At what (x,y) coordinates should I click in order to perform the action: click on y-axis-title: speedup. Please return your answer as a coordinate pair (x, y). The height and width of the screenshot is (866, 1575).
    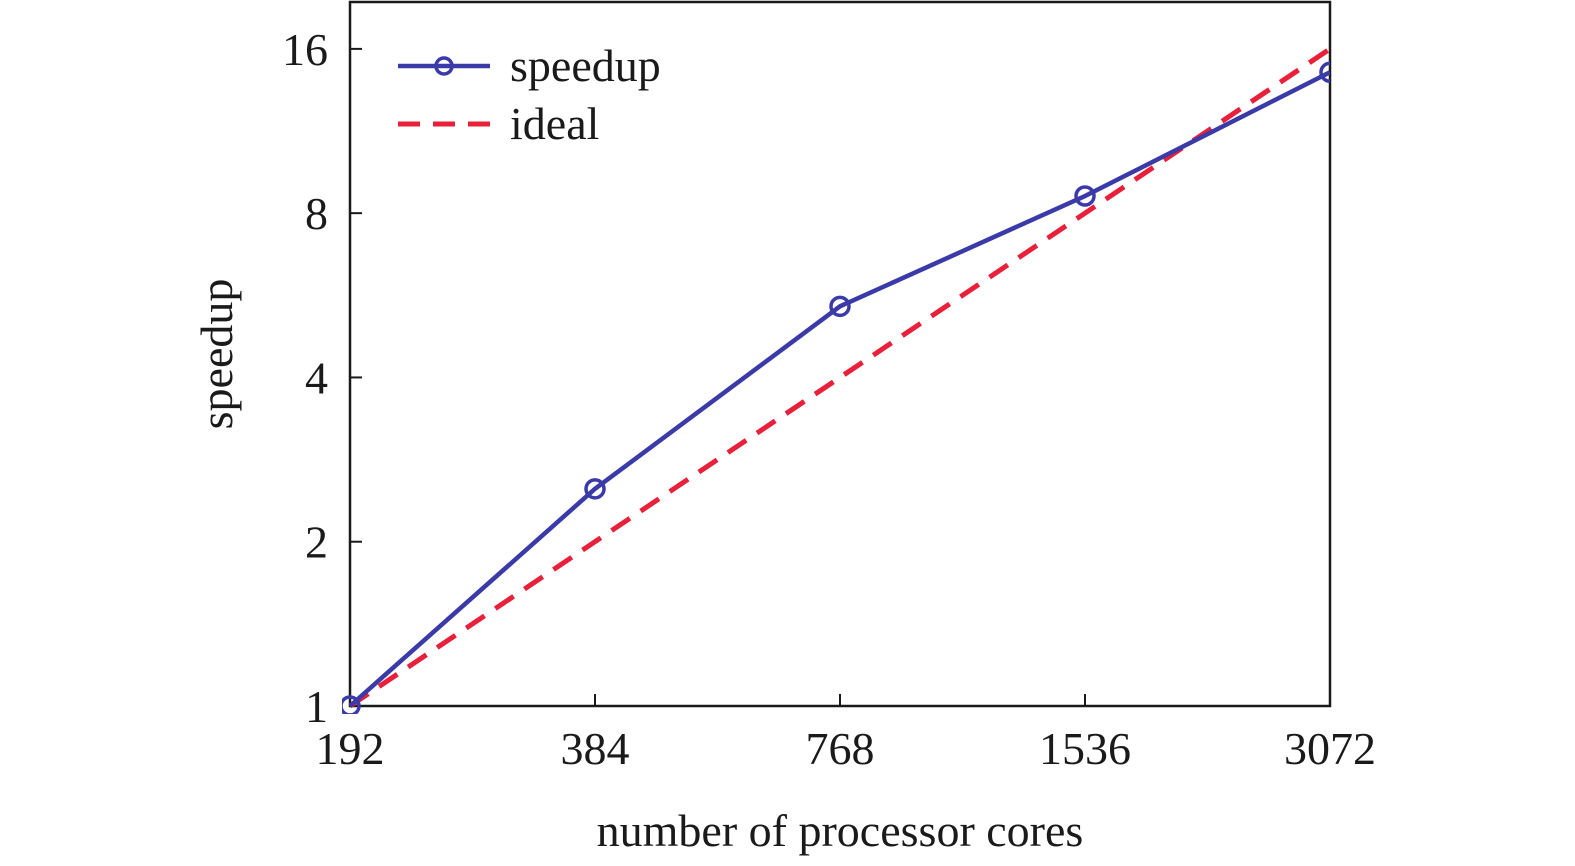
    Looking at the image, I should click on (216, 354).